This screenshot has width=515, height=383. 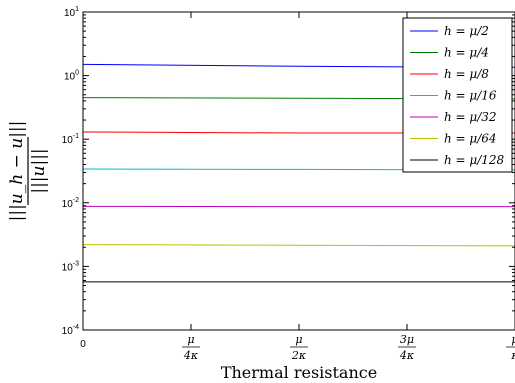 What do you see at coordinates (70, 203) in the screenshot?
I see `y-tick-label: 10⁻²` at bounding box center [70, 203].